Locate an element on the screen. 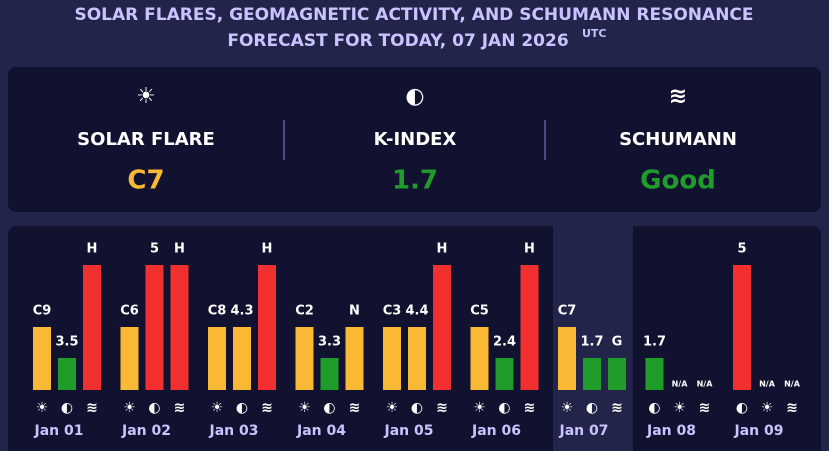  bar-label: C7 is located at coordinates (567, 311).